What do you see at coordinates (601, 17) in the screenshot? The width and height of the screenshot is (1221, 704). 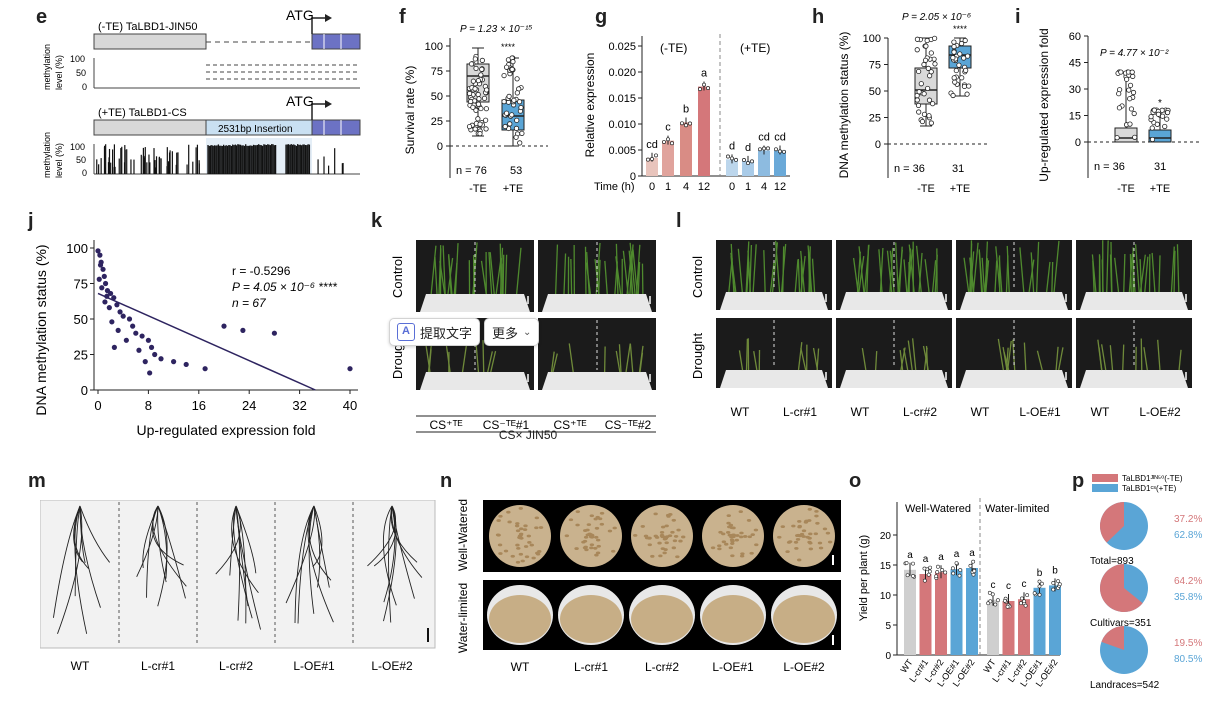 I see `panel-g-label: g` at bounding box center [601, 17].